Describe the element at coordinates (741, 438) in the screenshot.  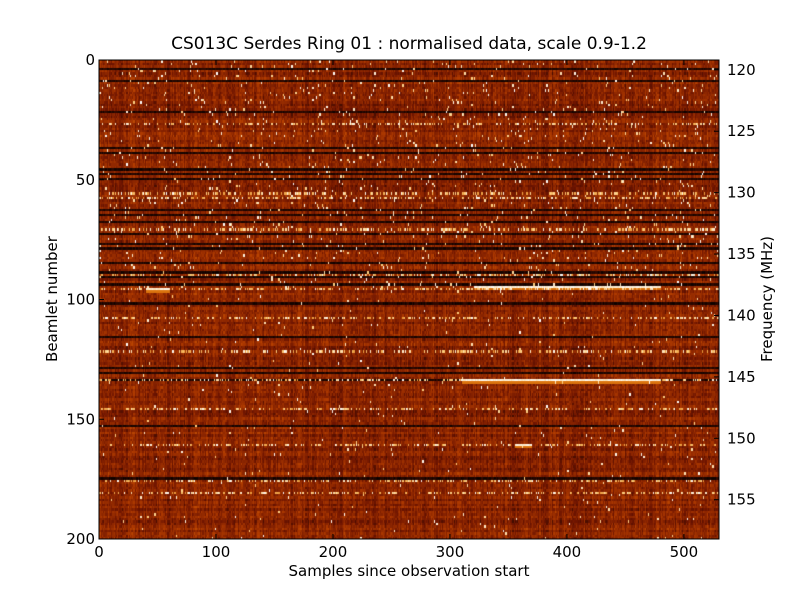
I see `y2-tick-label: 150` at that location.